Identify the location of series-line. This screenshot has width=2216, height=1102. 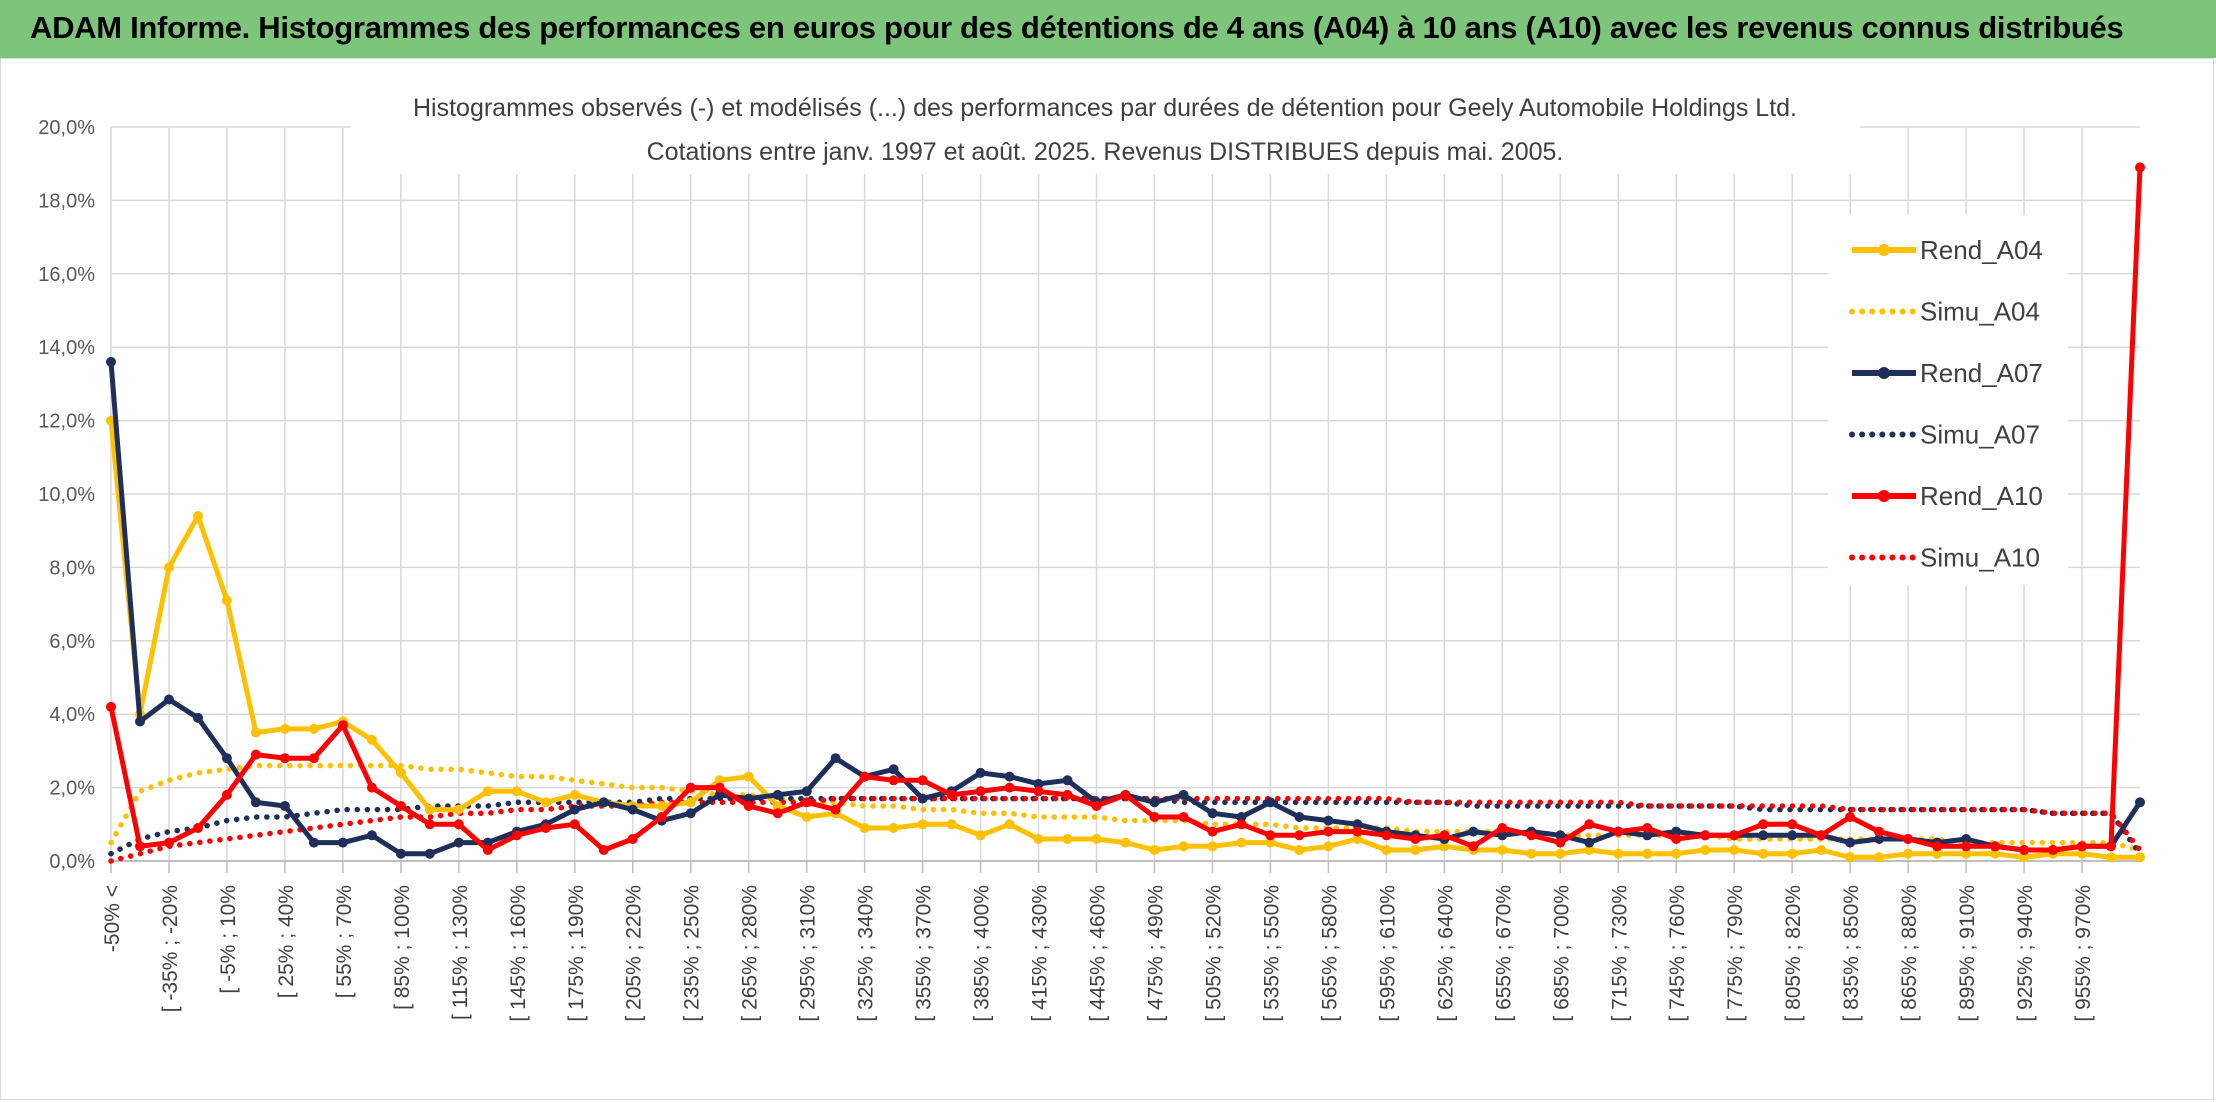
(1125, 807).